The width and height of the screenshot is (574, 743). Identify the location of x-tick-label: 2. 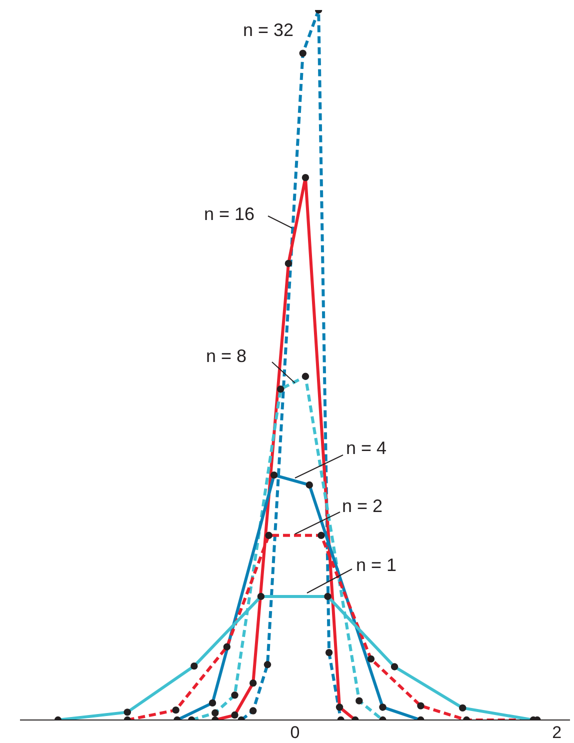
(557, 732).